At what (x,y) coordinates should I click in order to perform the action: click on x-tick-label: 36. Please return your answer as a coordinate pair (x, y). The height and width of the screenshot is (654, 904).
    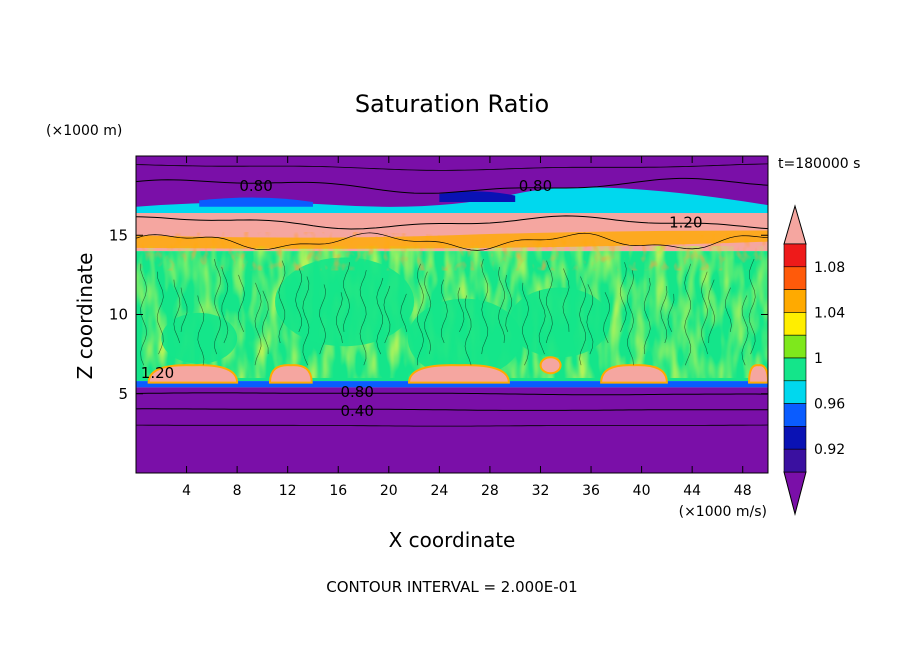
    Looking at the image, I should click on (591, 491).